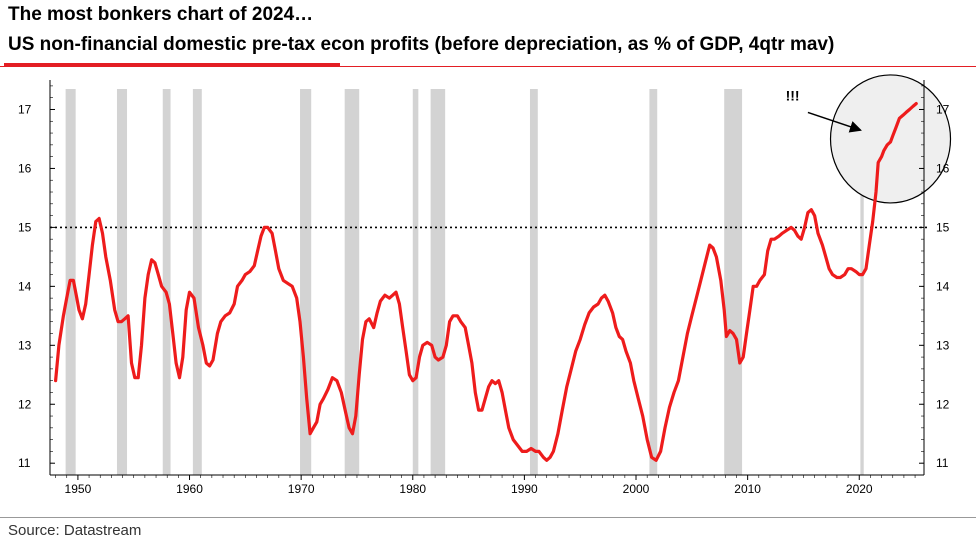 This screenshot has width=976, height=546. I want to click on annotation-arrow, so click(834, 122).